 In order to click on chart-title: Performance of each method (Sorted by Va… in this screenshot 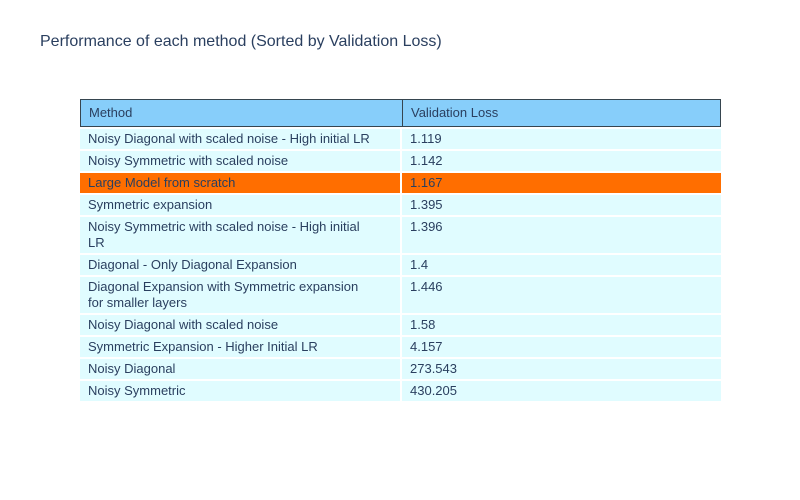, I will do `click(241, 41)`.